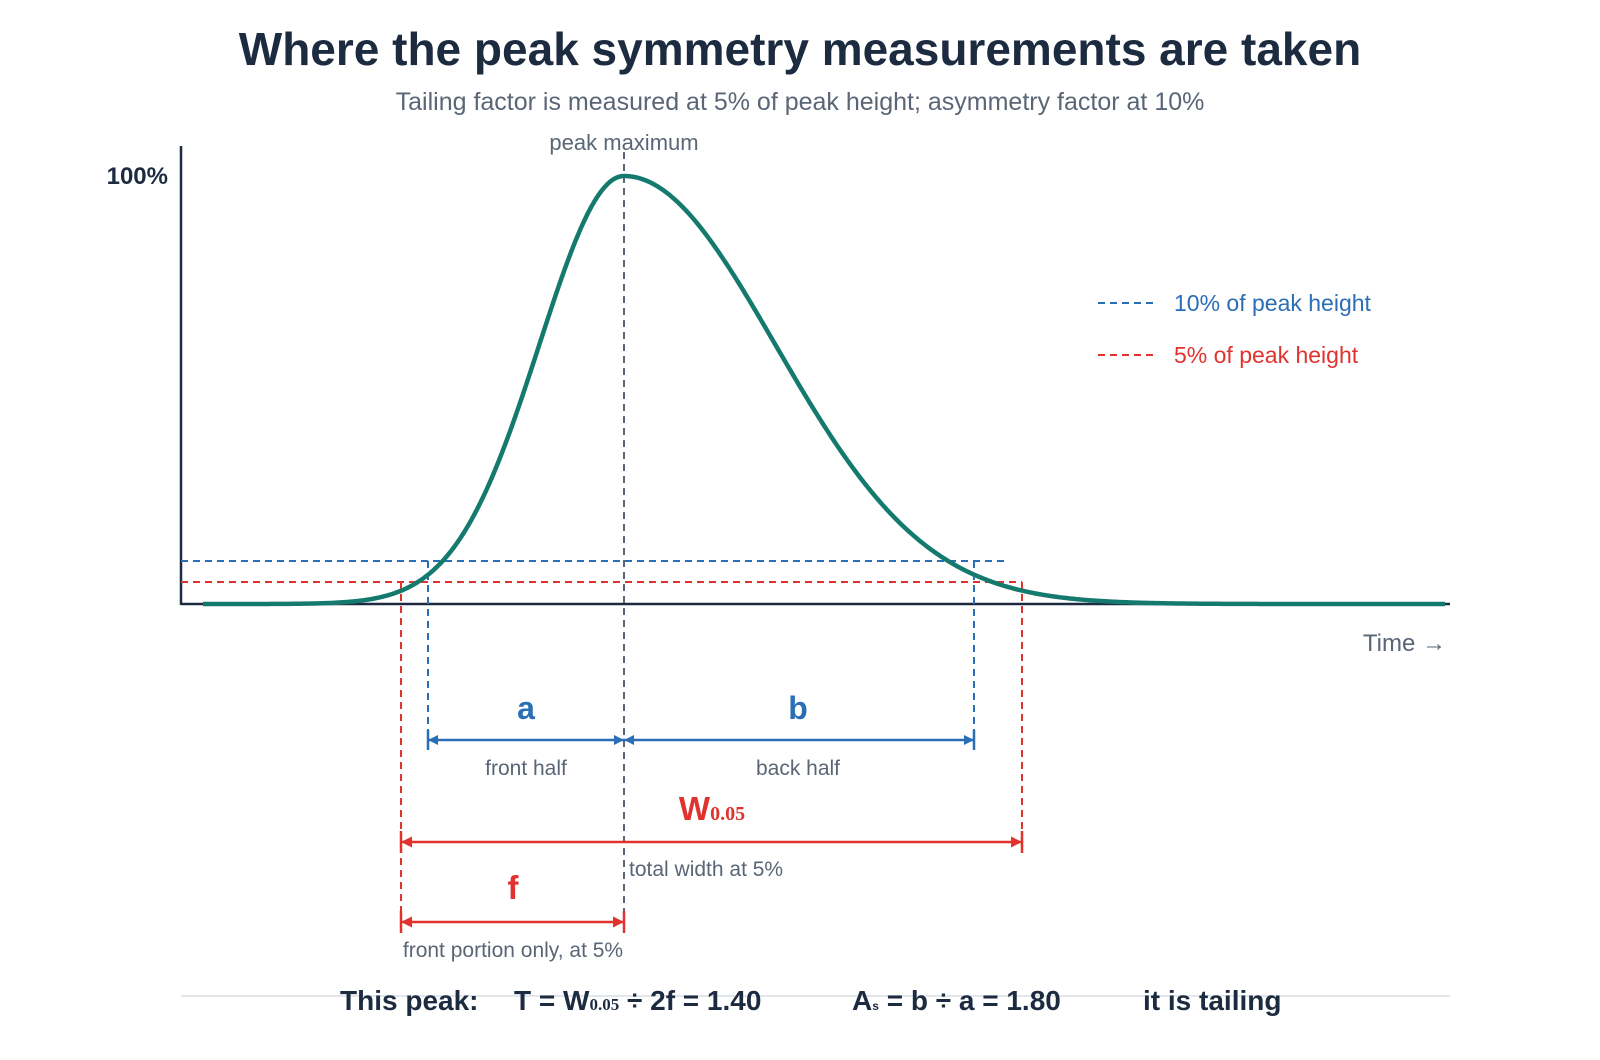 This screenshot has height=1060, width=1600. Describe the element at coordinates (514, 887) in the screenshot. I see `f-letter: f` at that location.